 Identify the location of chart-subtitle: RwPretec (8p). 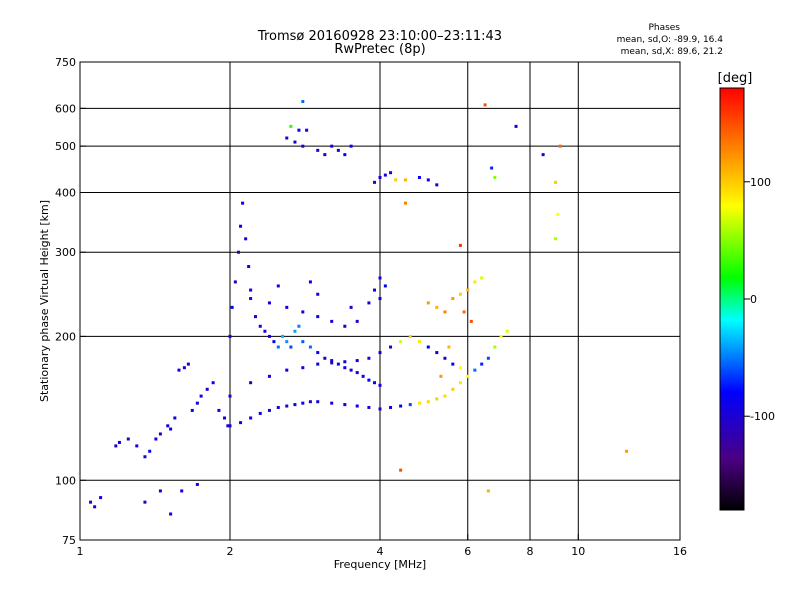
(379, 49).